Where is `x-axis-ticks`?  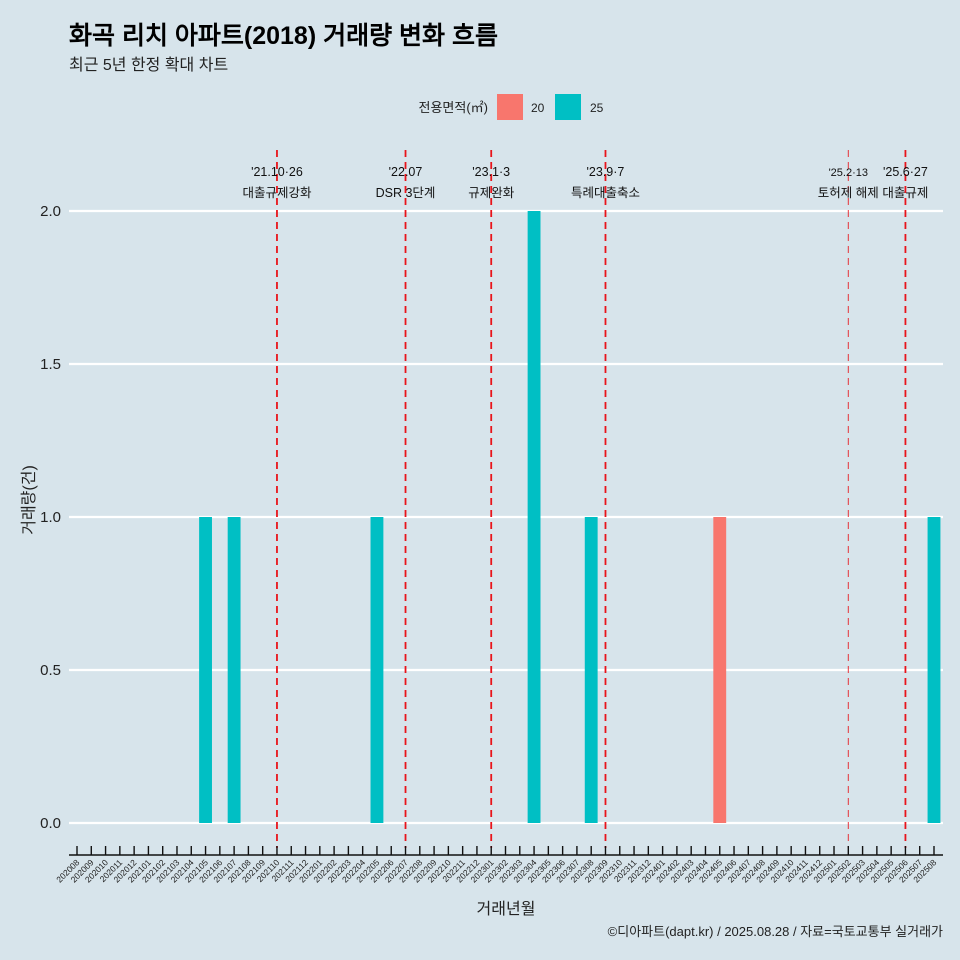 x-axis-ticks is located at coordinates (505, 850).